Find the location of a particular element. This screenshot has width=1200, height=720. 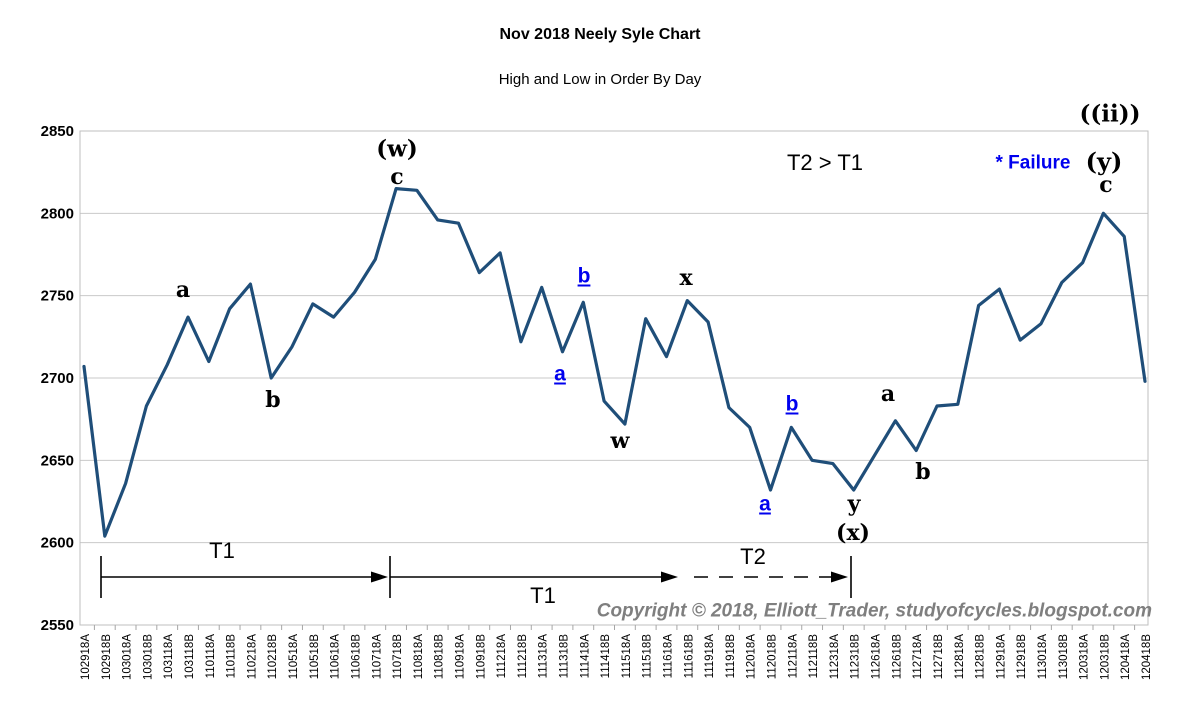

x-axis-label: 110918A is located at coordinates (460, 657).